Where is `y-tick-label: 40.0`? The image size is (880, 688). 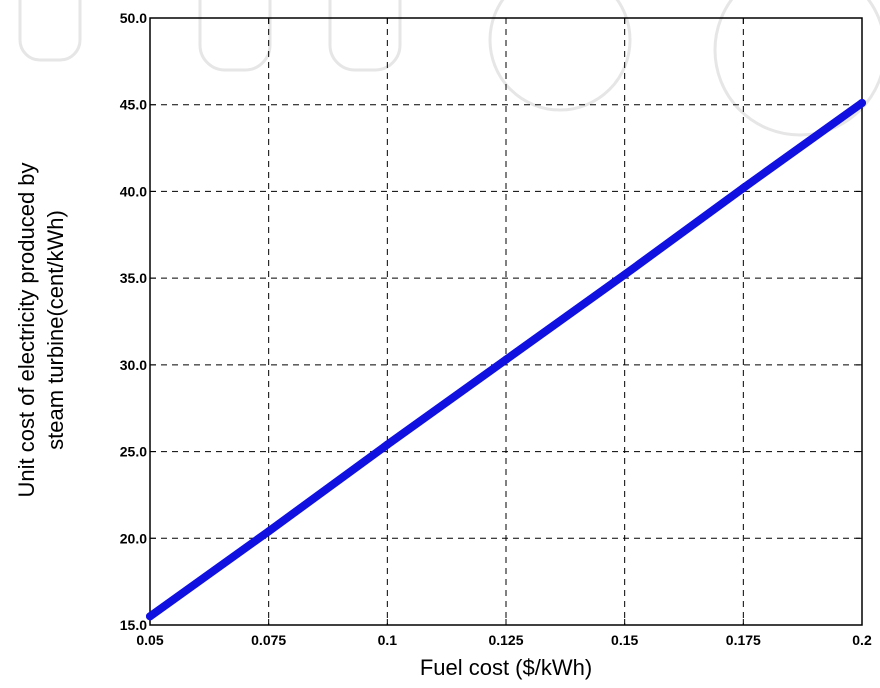
y-tick-label: 40.0 is located at coordinates (133, 191).